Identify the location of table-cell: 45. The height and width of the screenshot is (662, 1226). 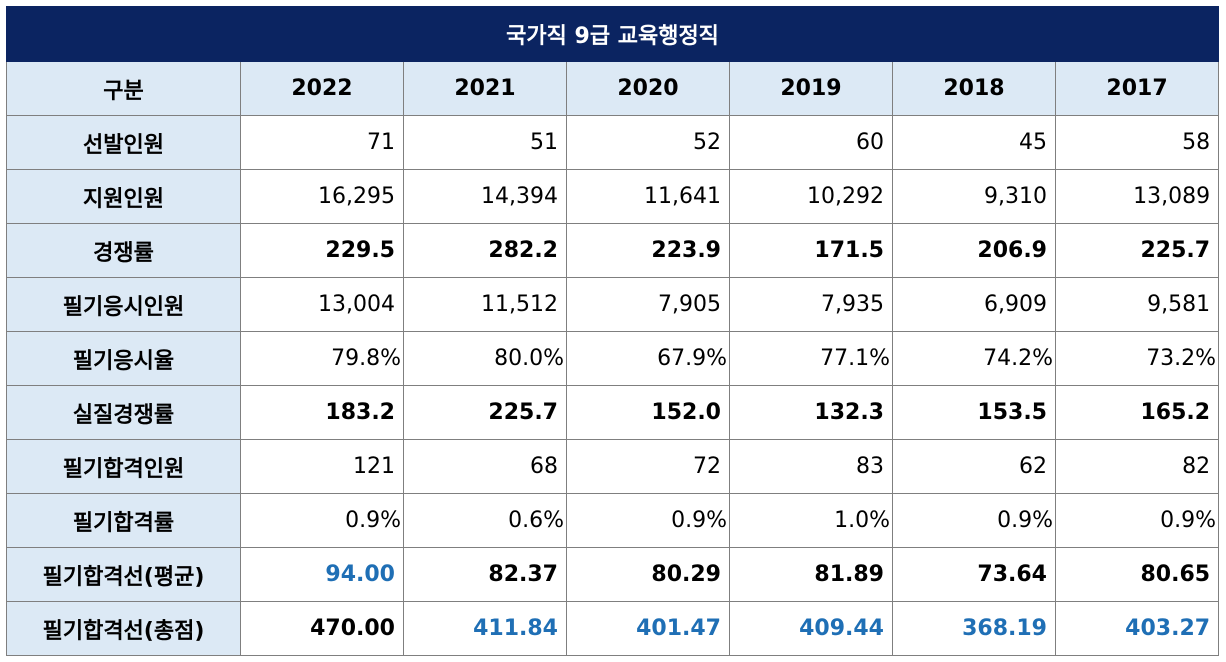
(974, 142).